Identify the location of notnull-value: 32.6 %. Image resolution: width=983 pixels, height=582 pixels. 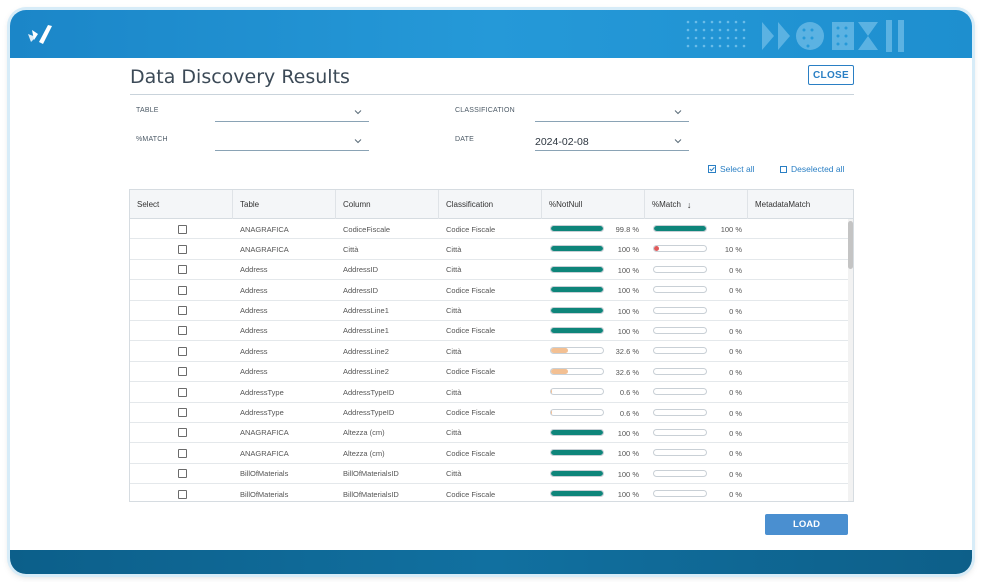
(627, 372).